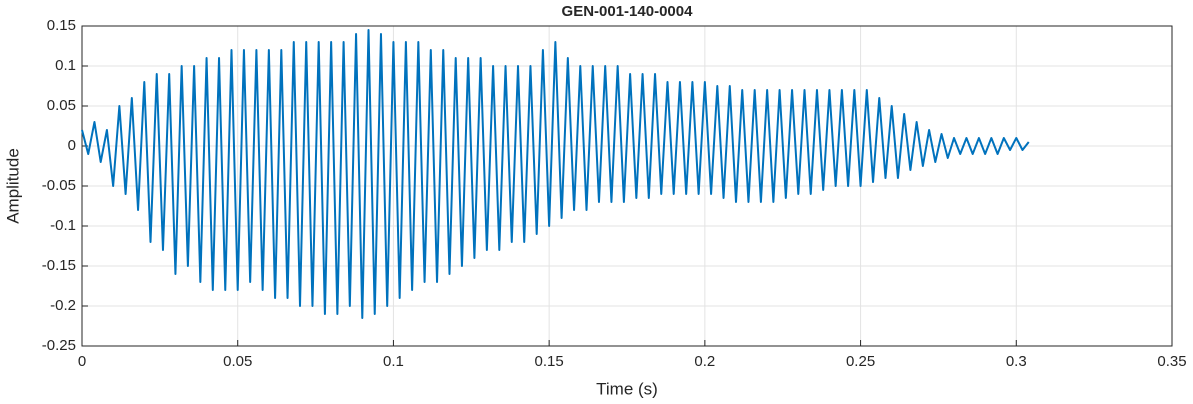  Describe the element at coordinates (63, 305) in the screenshot. I see `y-tick-label: -0.2` at that location.